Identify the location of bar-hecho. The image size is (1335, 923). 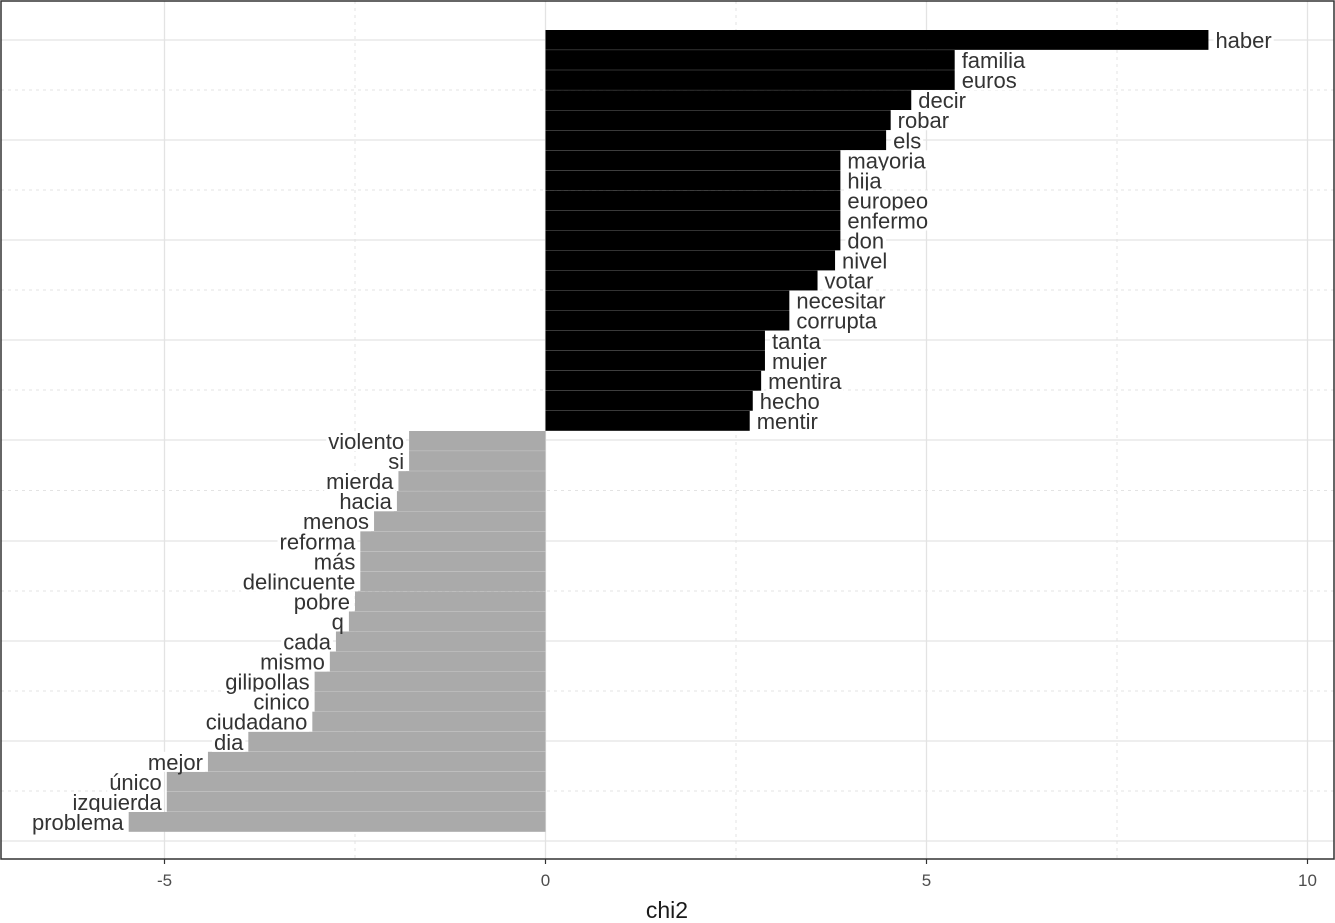
(649, 400).